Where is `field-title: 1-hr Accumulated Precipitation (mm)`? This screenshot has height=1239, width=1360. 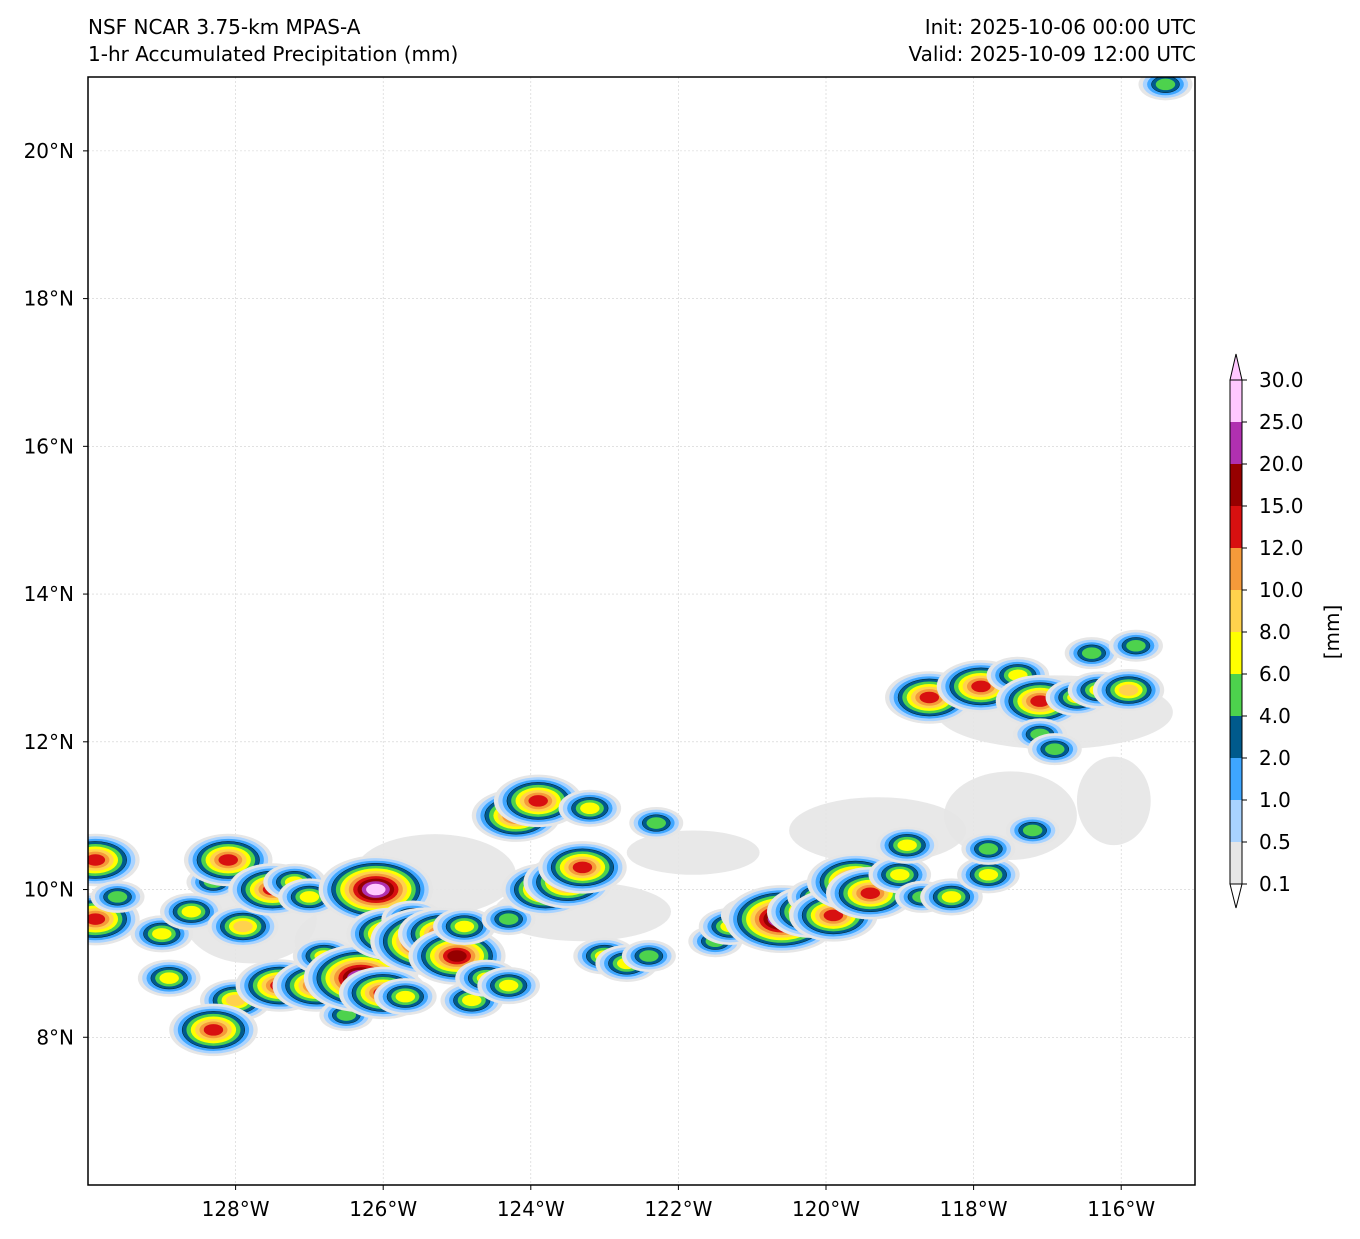
field-title: 1-hr Accumulated Precipitation (mm) is located at coordinates (273, 54).